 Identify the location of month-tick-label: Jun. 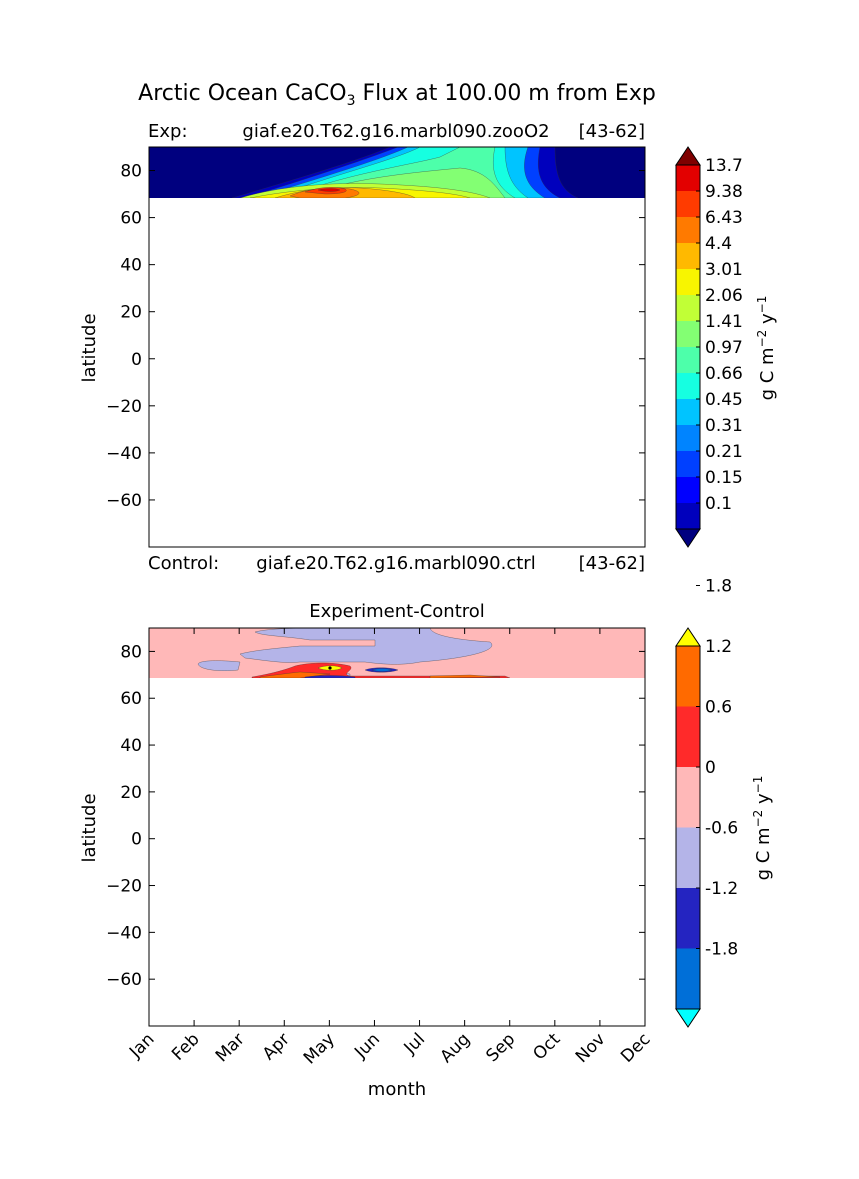
(367, 1046).